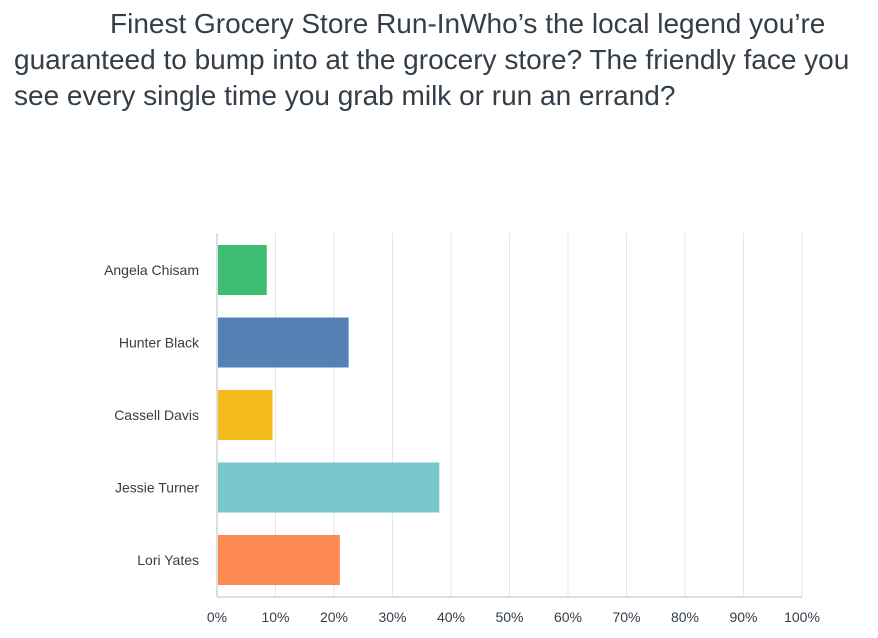  What do you see at coordinates (275, 617) in the screenshot?
I see `x-tick-label: 10%` at bounding box center [275, 617].